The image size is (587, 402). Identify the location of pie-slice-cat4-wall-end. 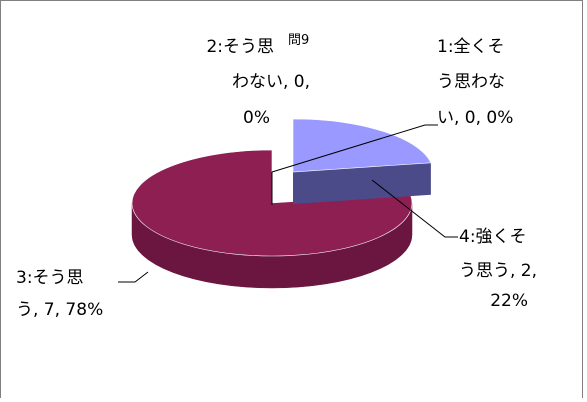
(362, 183).